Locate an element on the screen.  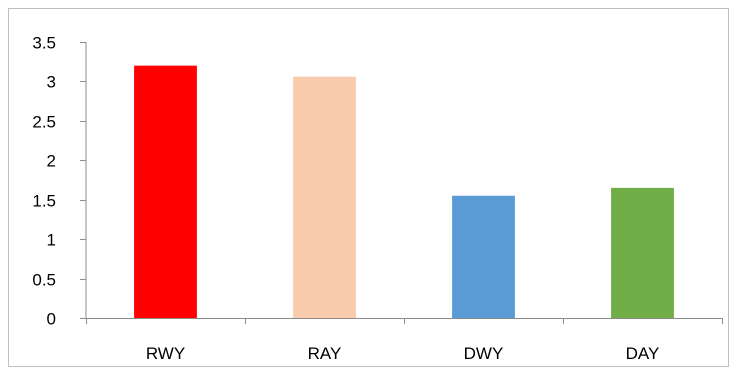
y-axis: 0 0.5 1 1.5 2 2.5 3 3.5 is located at coordinates (59, 181).